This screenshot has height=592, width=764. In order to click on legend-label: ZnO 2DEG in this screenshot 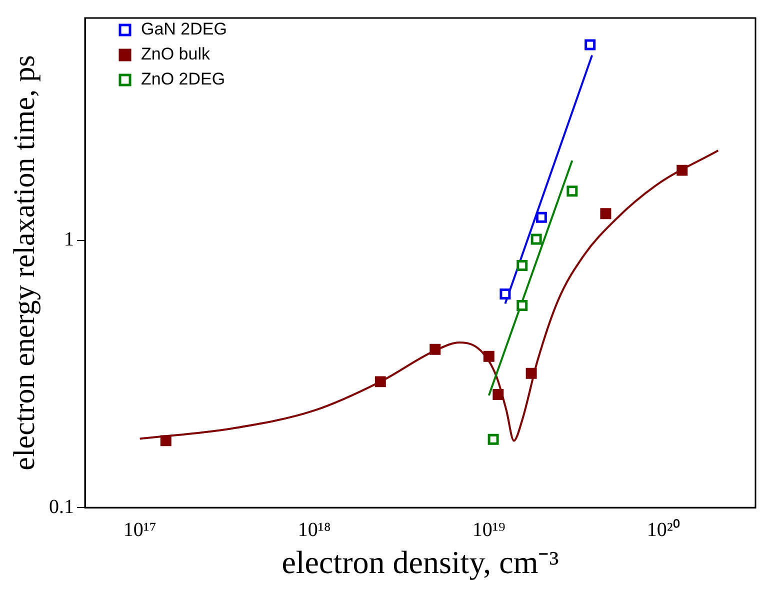, I will do `click(183, 79)`.